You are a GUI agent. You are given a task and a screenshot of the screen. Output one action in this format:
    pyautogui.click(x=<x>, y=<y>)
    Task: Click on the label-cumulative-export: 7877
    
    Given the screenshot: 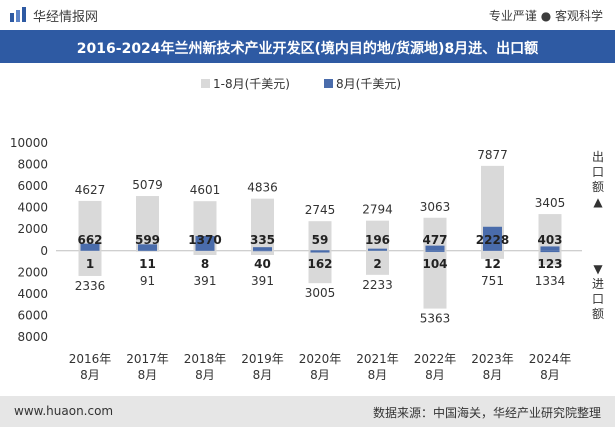 What is the action you would take?
    pyautogui.click(x=492, y=155)
    